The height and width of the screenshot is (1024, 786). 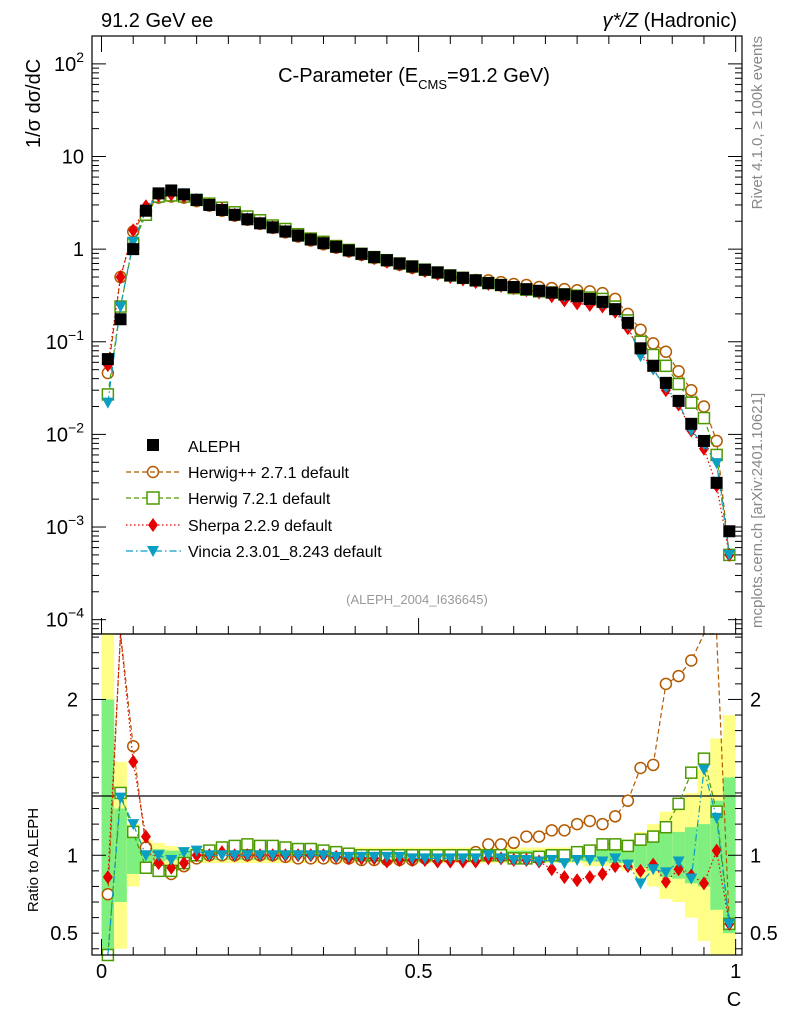 I want to click on x-tick-label: 0.5, so click(x=419, y=972).